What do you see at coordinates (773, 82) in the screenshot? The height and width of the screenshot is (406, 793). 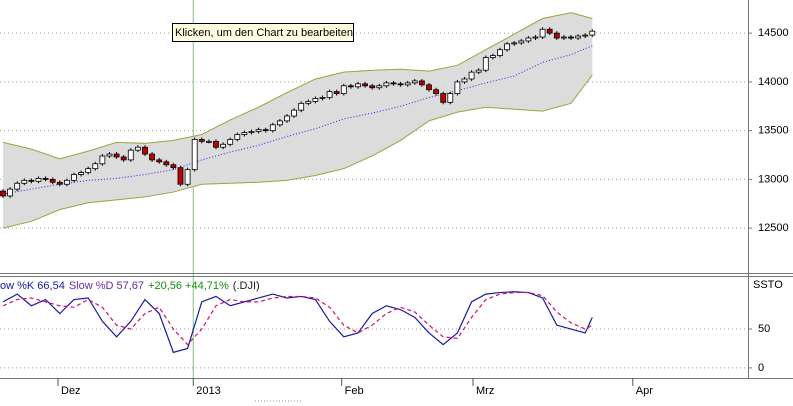 I see `y-tick-label: 14000` at bounding box center [773, 82].